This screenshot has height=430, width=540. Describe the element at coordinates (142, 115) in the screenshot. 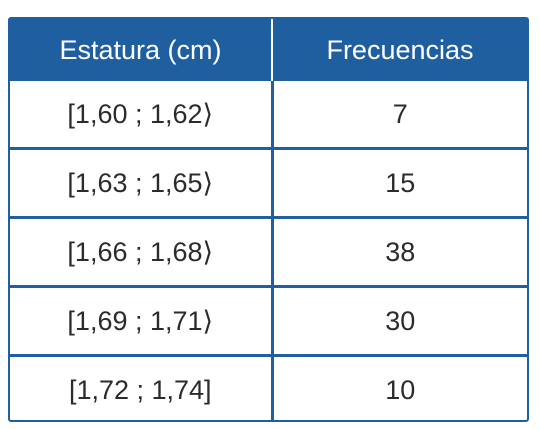

I see `cell-interval: [1,60 ; 1,62⟩` at that location.